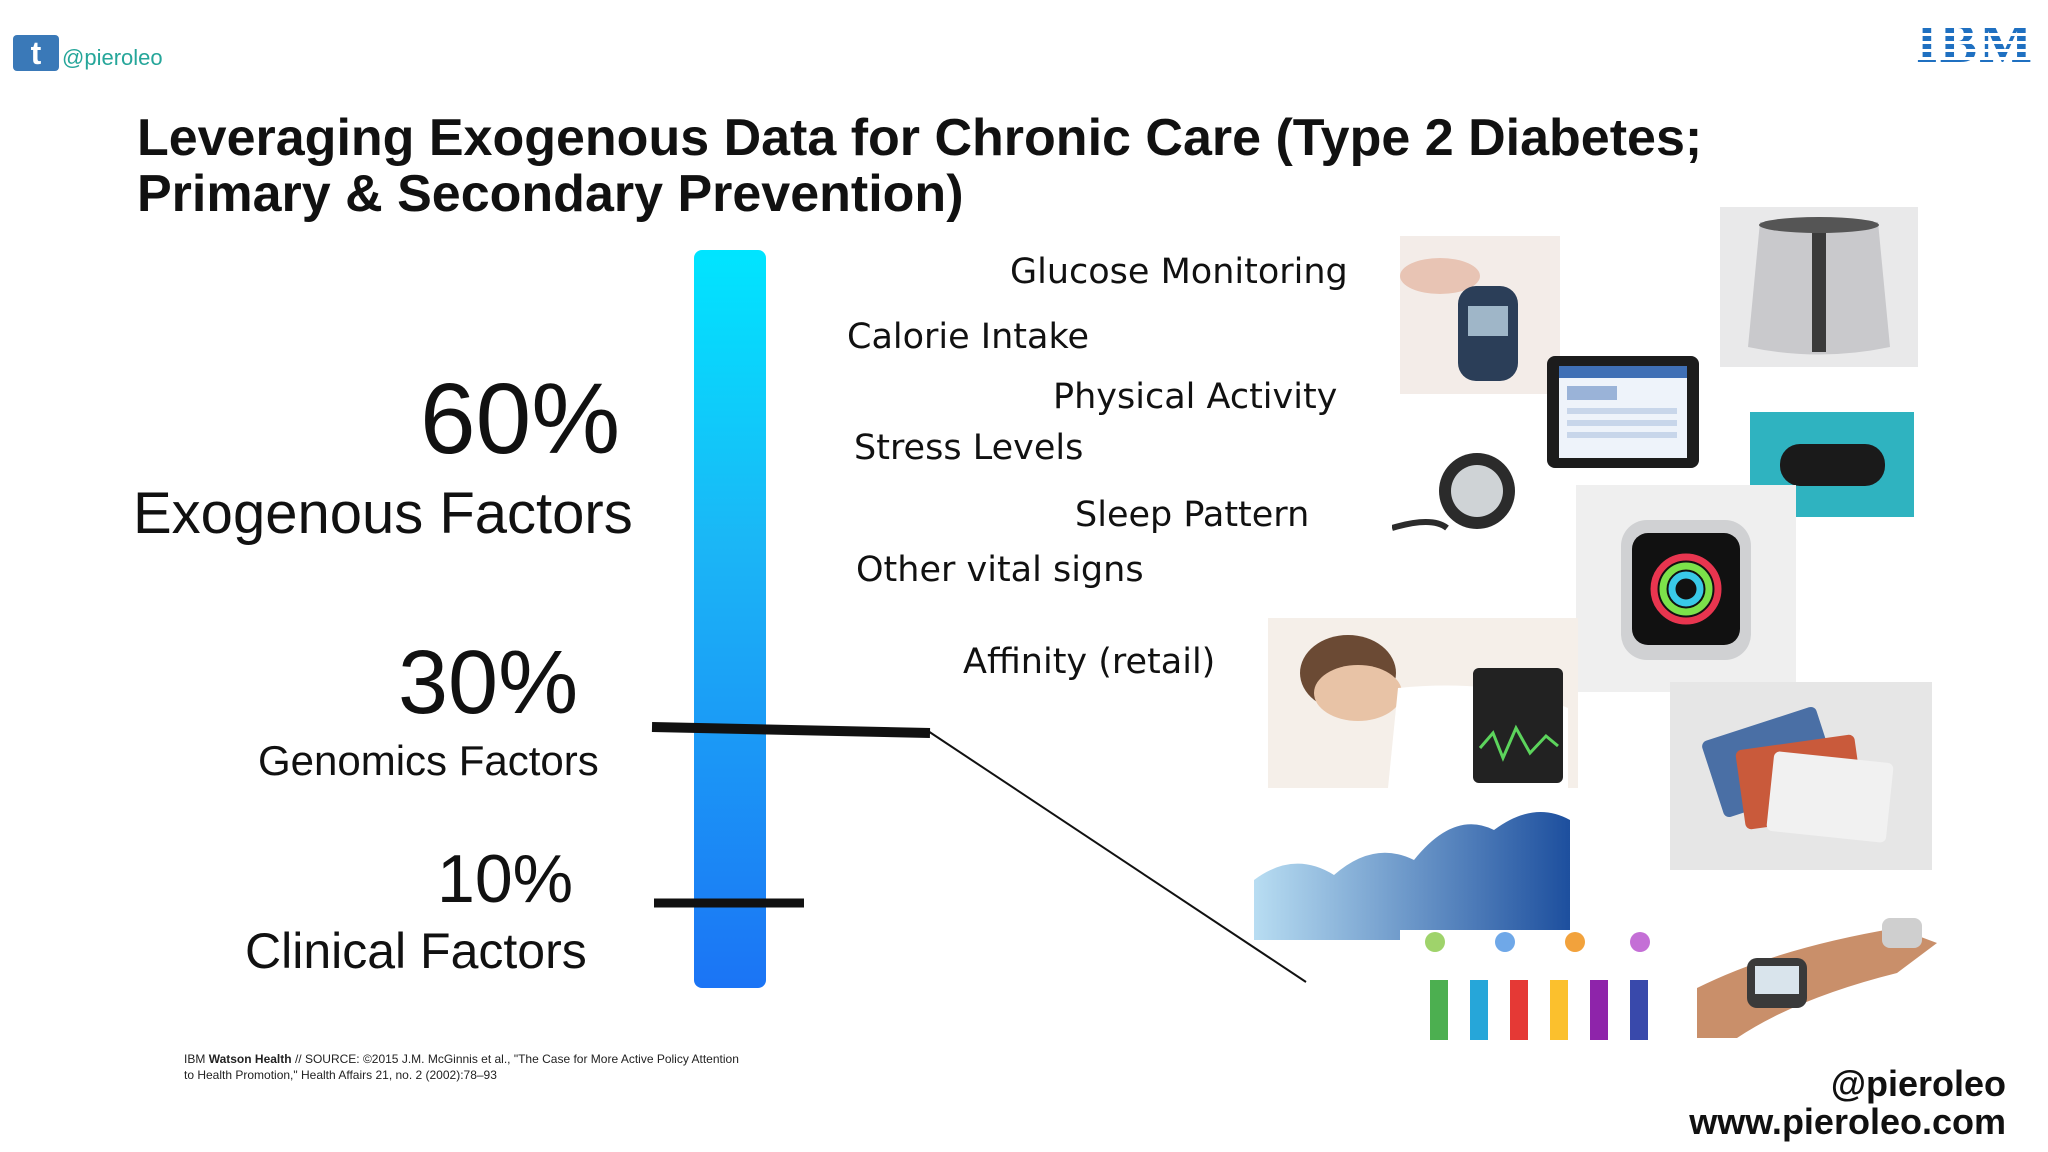  Describe the element at coordinates (1423, 703) in the screenshot. I see `sleep-tracking-image` at that location.